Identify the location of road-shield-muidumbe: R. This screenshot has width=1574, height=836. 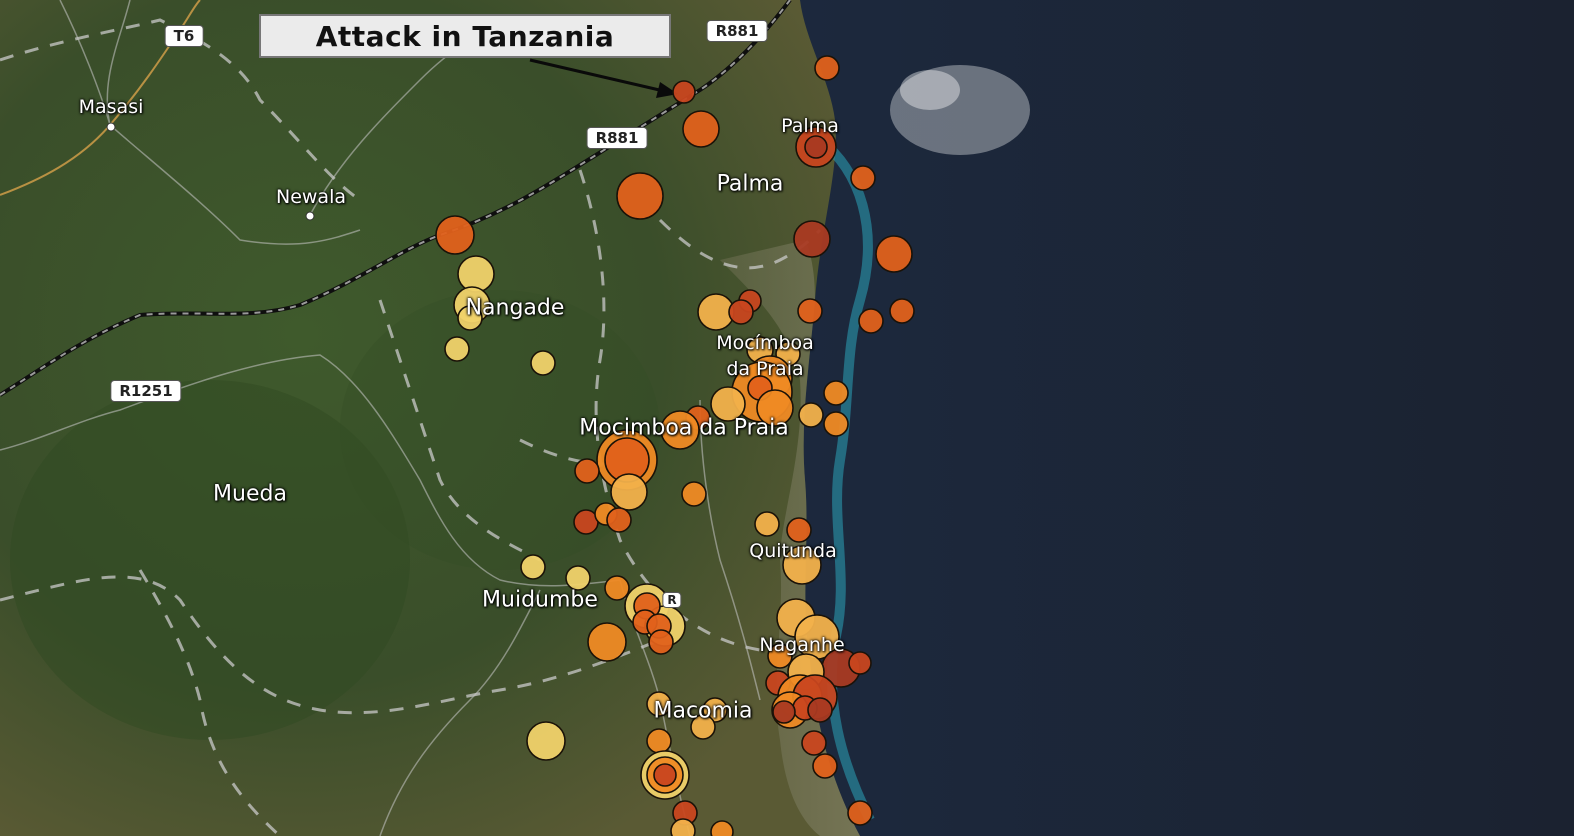
(672, 600).